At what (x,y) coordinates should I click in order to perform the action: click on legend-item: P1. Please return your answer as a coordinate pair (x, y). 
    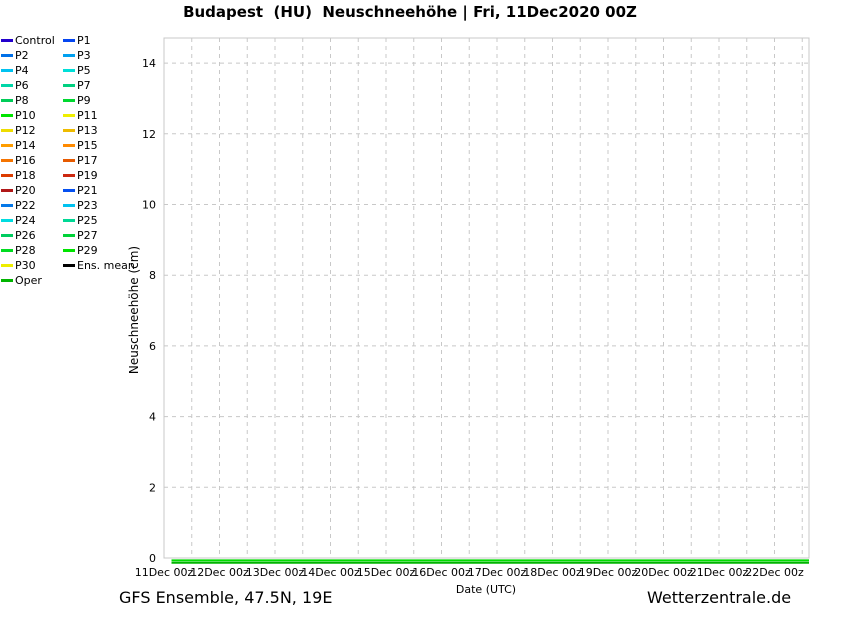
    Looking at the image, I should click on (99, 40).